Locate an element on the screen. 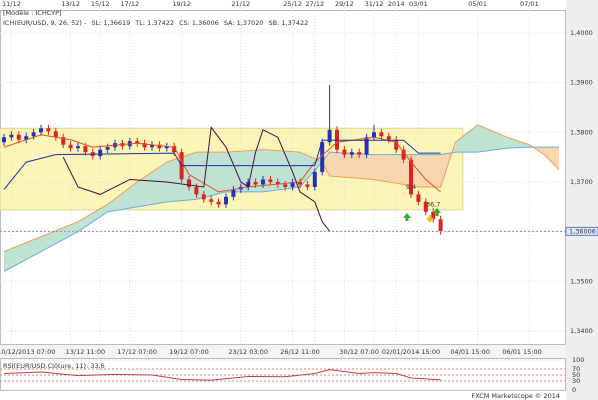 This screenshot has height=400, width=598. top-tick-label: 03/01 is located at coordinates (418, 4).